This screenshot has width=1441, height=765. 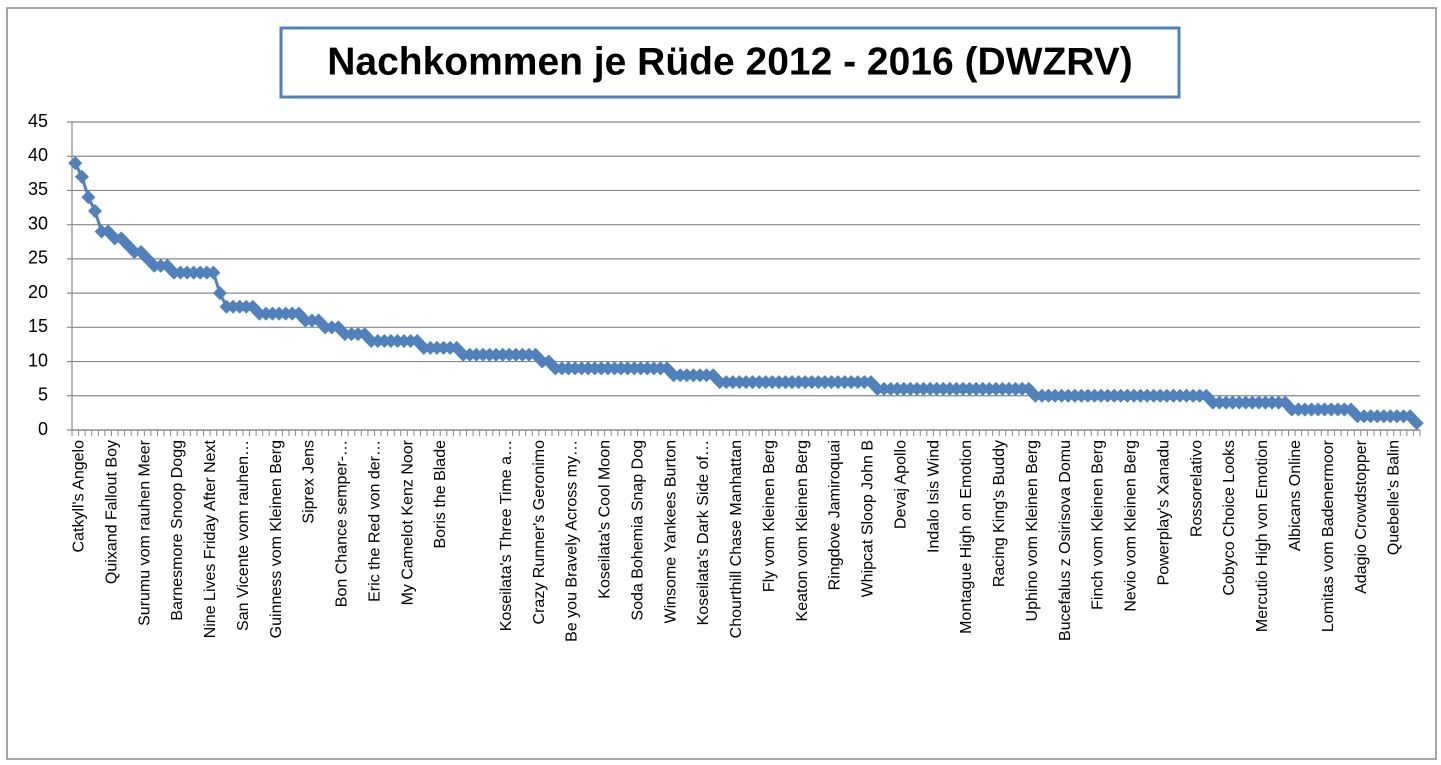 I want to click on x-tick-label: Soda Bohemia Snap Dog, so click(x=637, y=530).